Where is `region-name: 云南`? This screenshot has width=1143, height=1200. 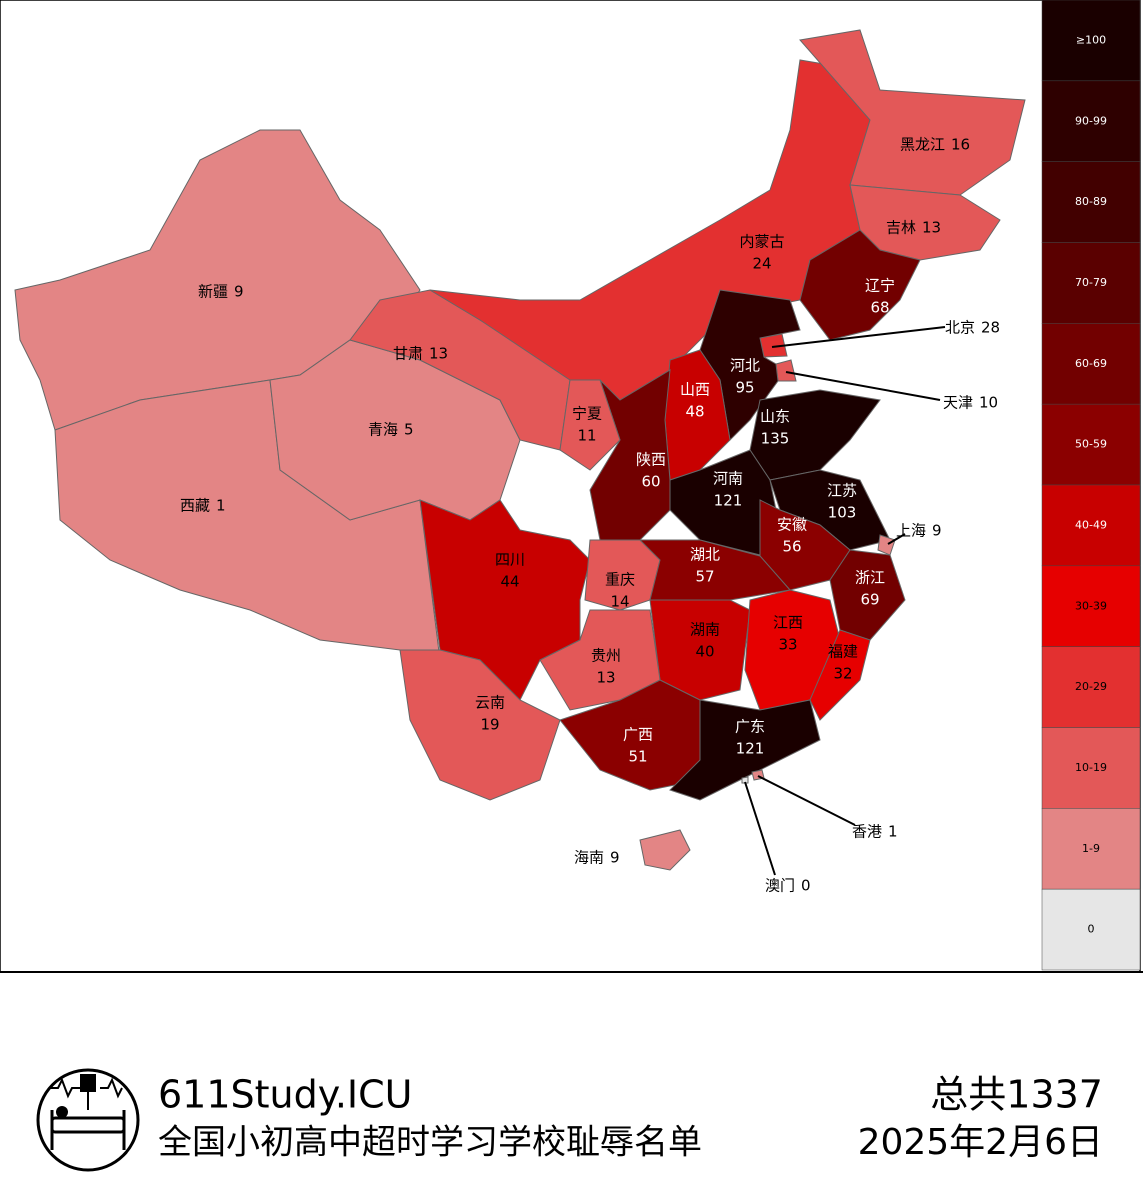
region-name: 云南 is located at coordinates (490, 703).